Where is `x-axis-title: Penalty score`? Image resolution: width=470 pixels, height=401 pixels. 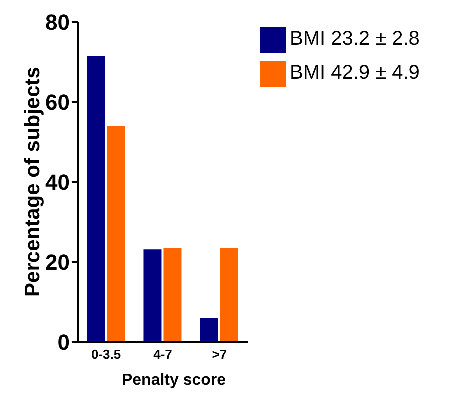 x-axis-title: Penalty score is located at coordinates (174, 381).